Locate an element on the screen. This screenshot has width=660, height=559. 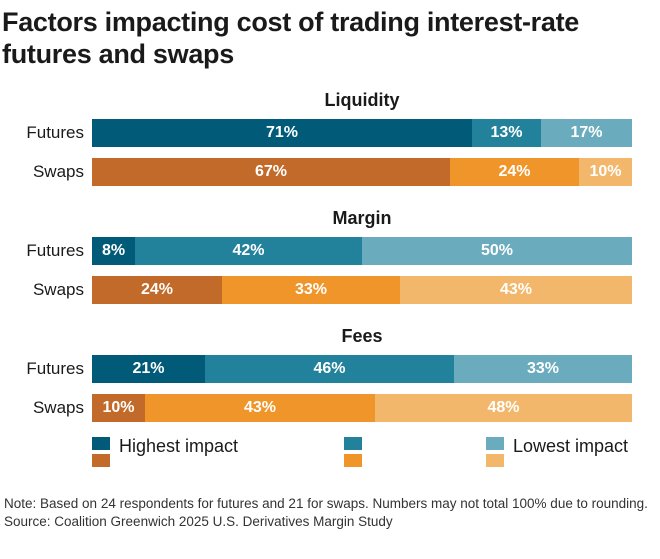
bar-segment: 50% is located at coordinates (497, 251).